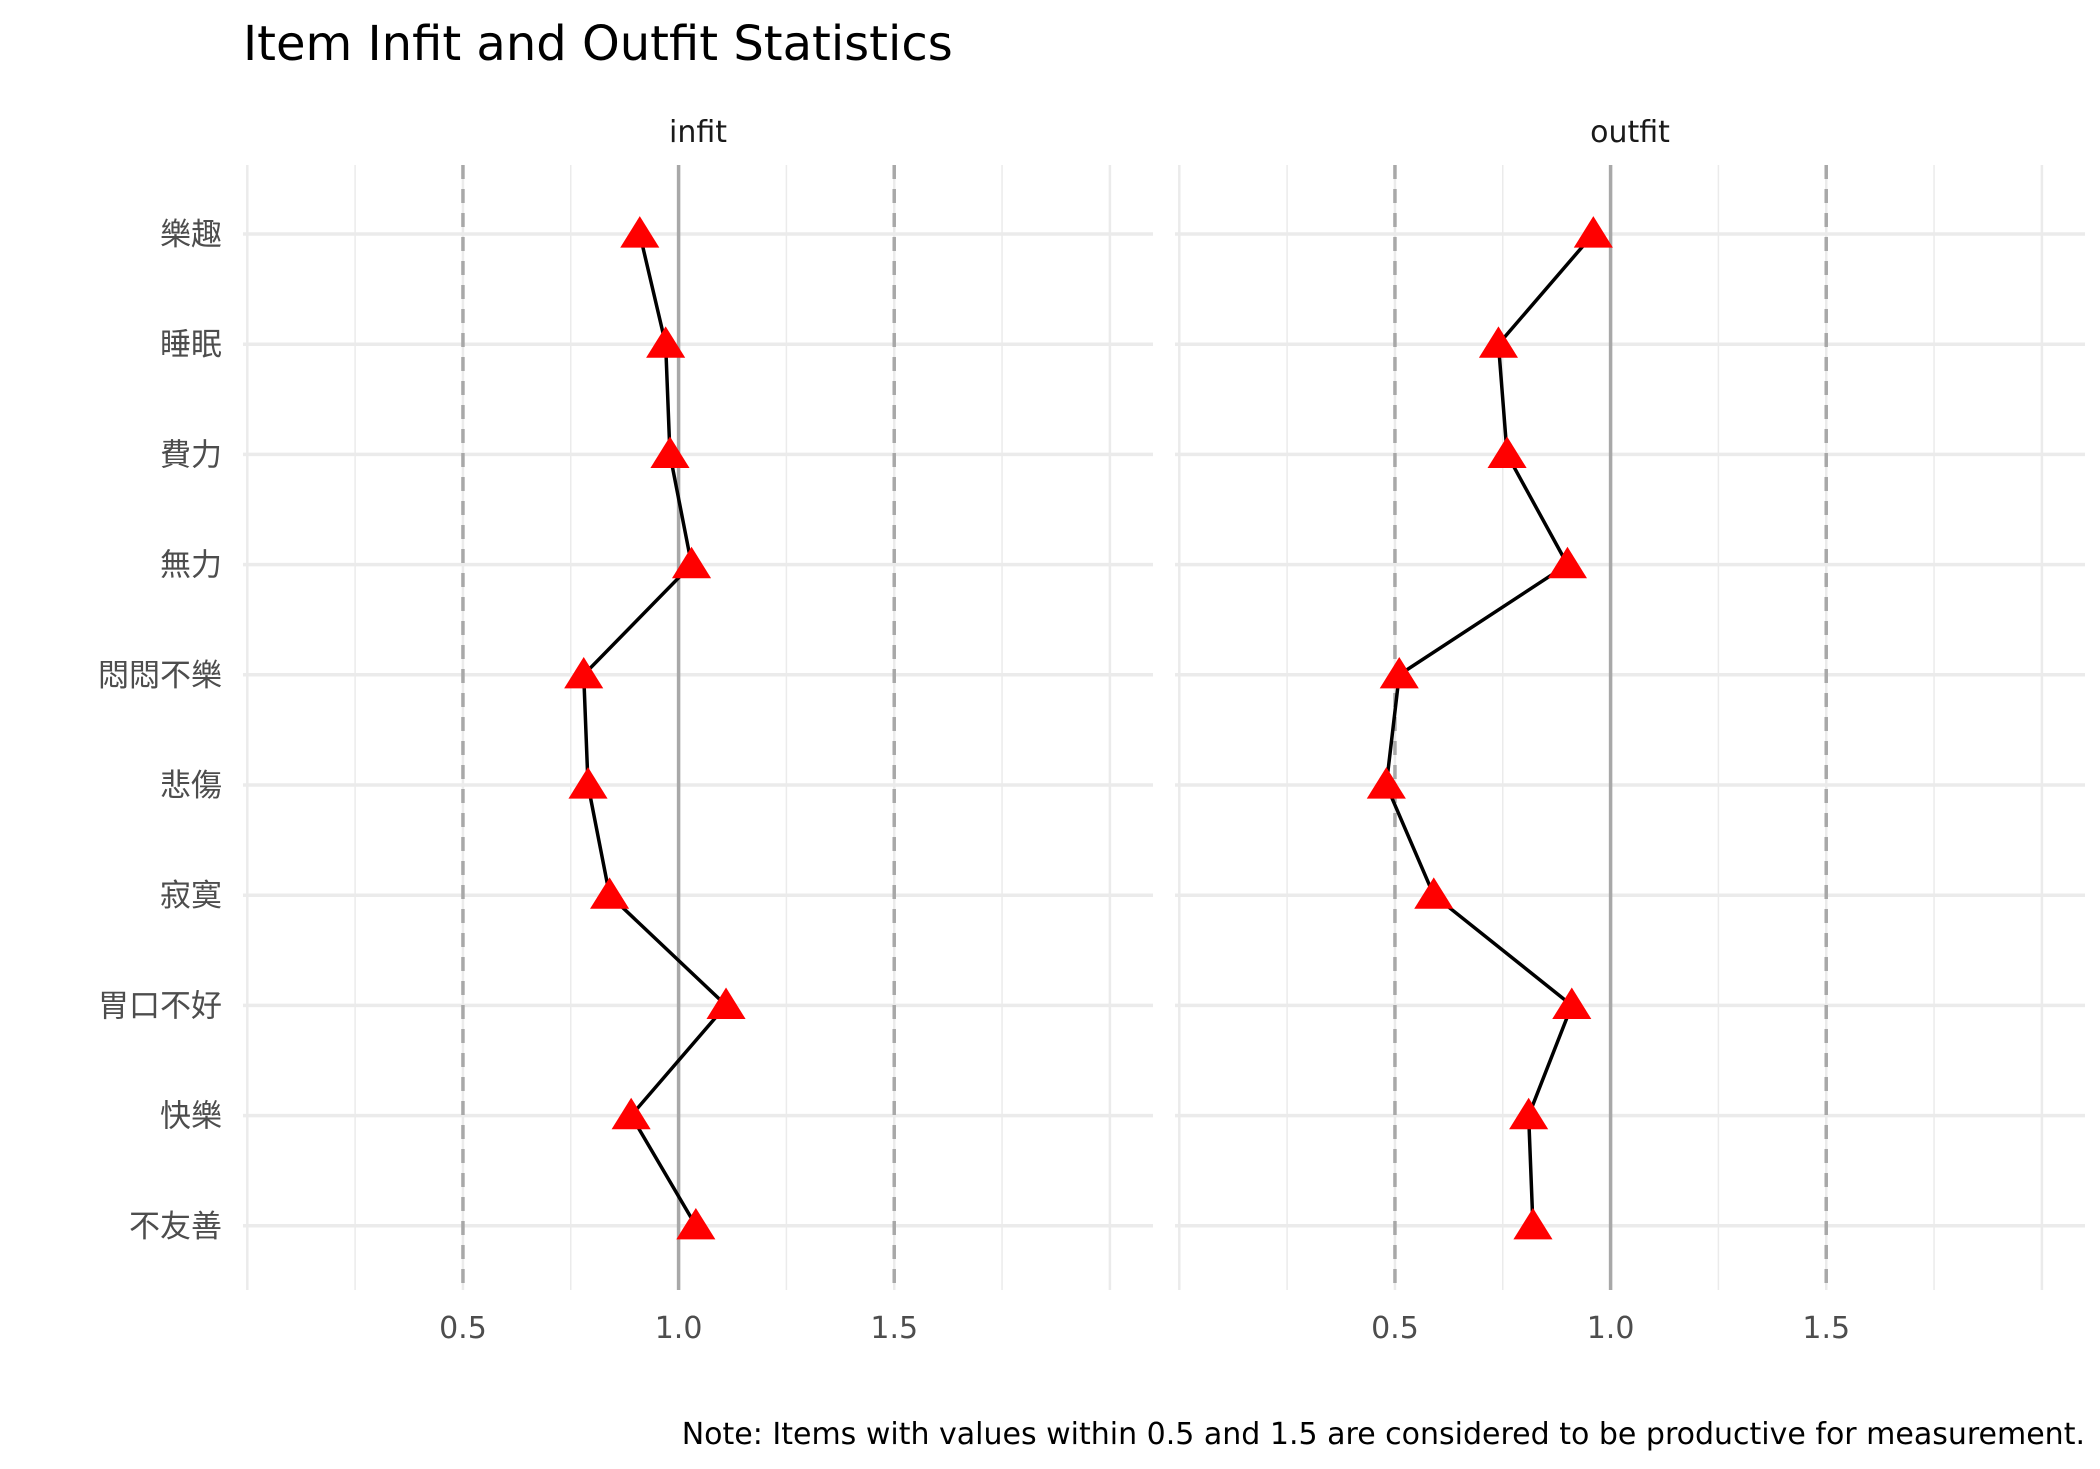  I want to click on series-line-outfit, so click(1489, 729).